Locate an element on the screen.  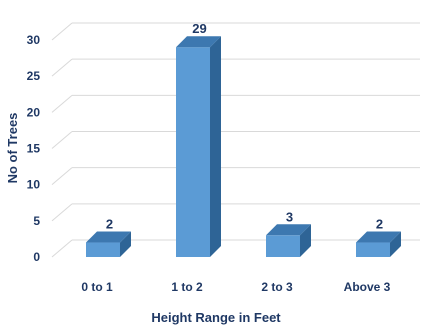
y-tick-label: 25 is located at coordinates (34, 76).